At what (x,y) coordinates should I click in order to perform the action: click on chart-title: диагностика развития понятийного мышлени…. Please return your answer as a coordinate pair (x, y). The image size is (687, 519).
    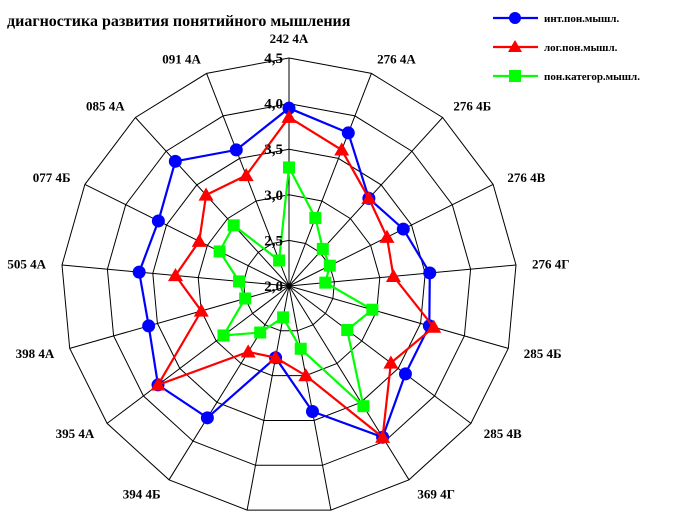
    Looking at the image, I should click on (179, 21).